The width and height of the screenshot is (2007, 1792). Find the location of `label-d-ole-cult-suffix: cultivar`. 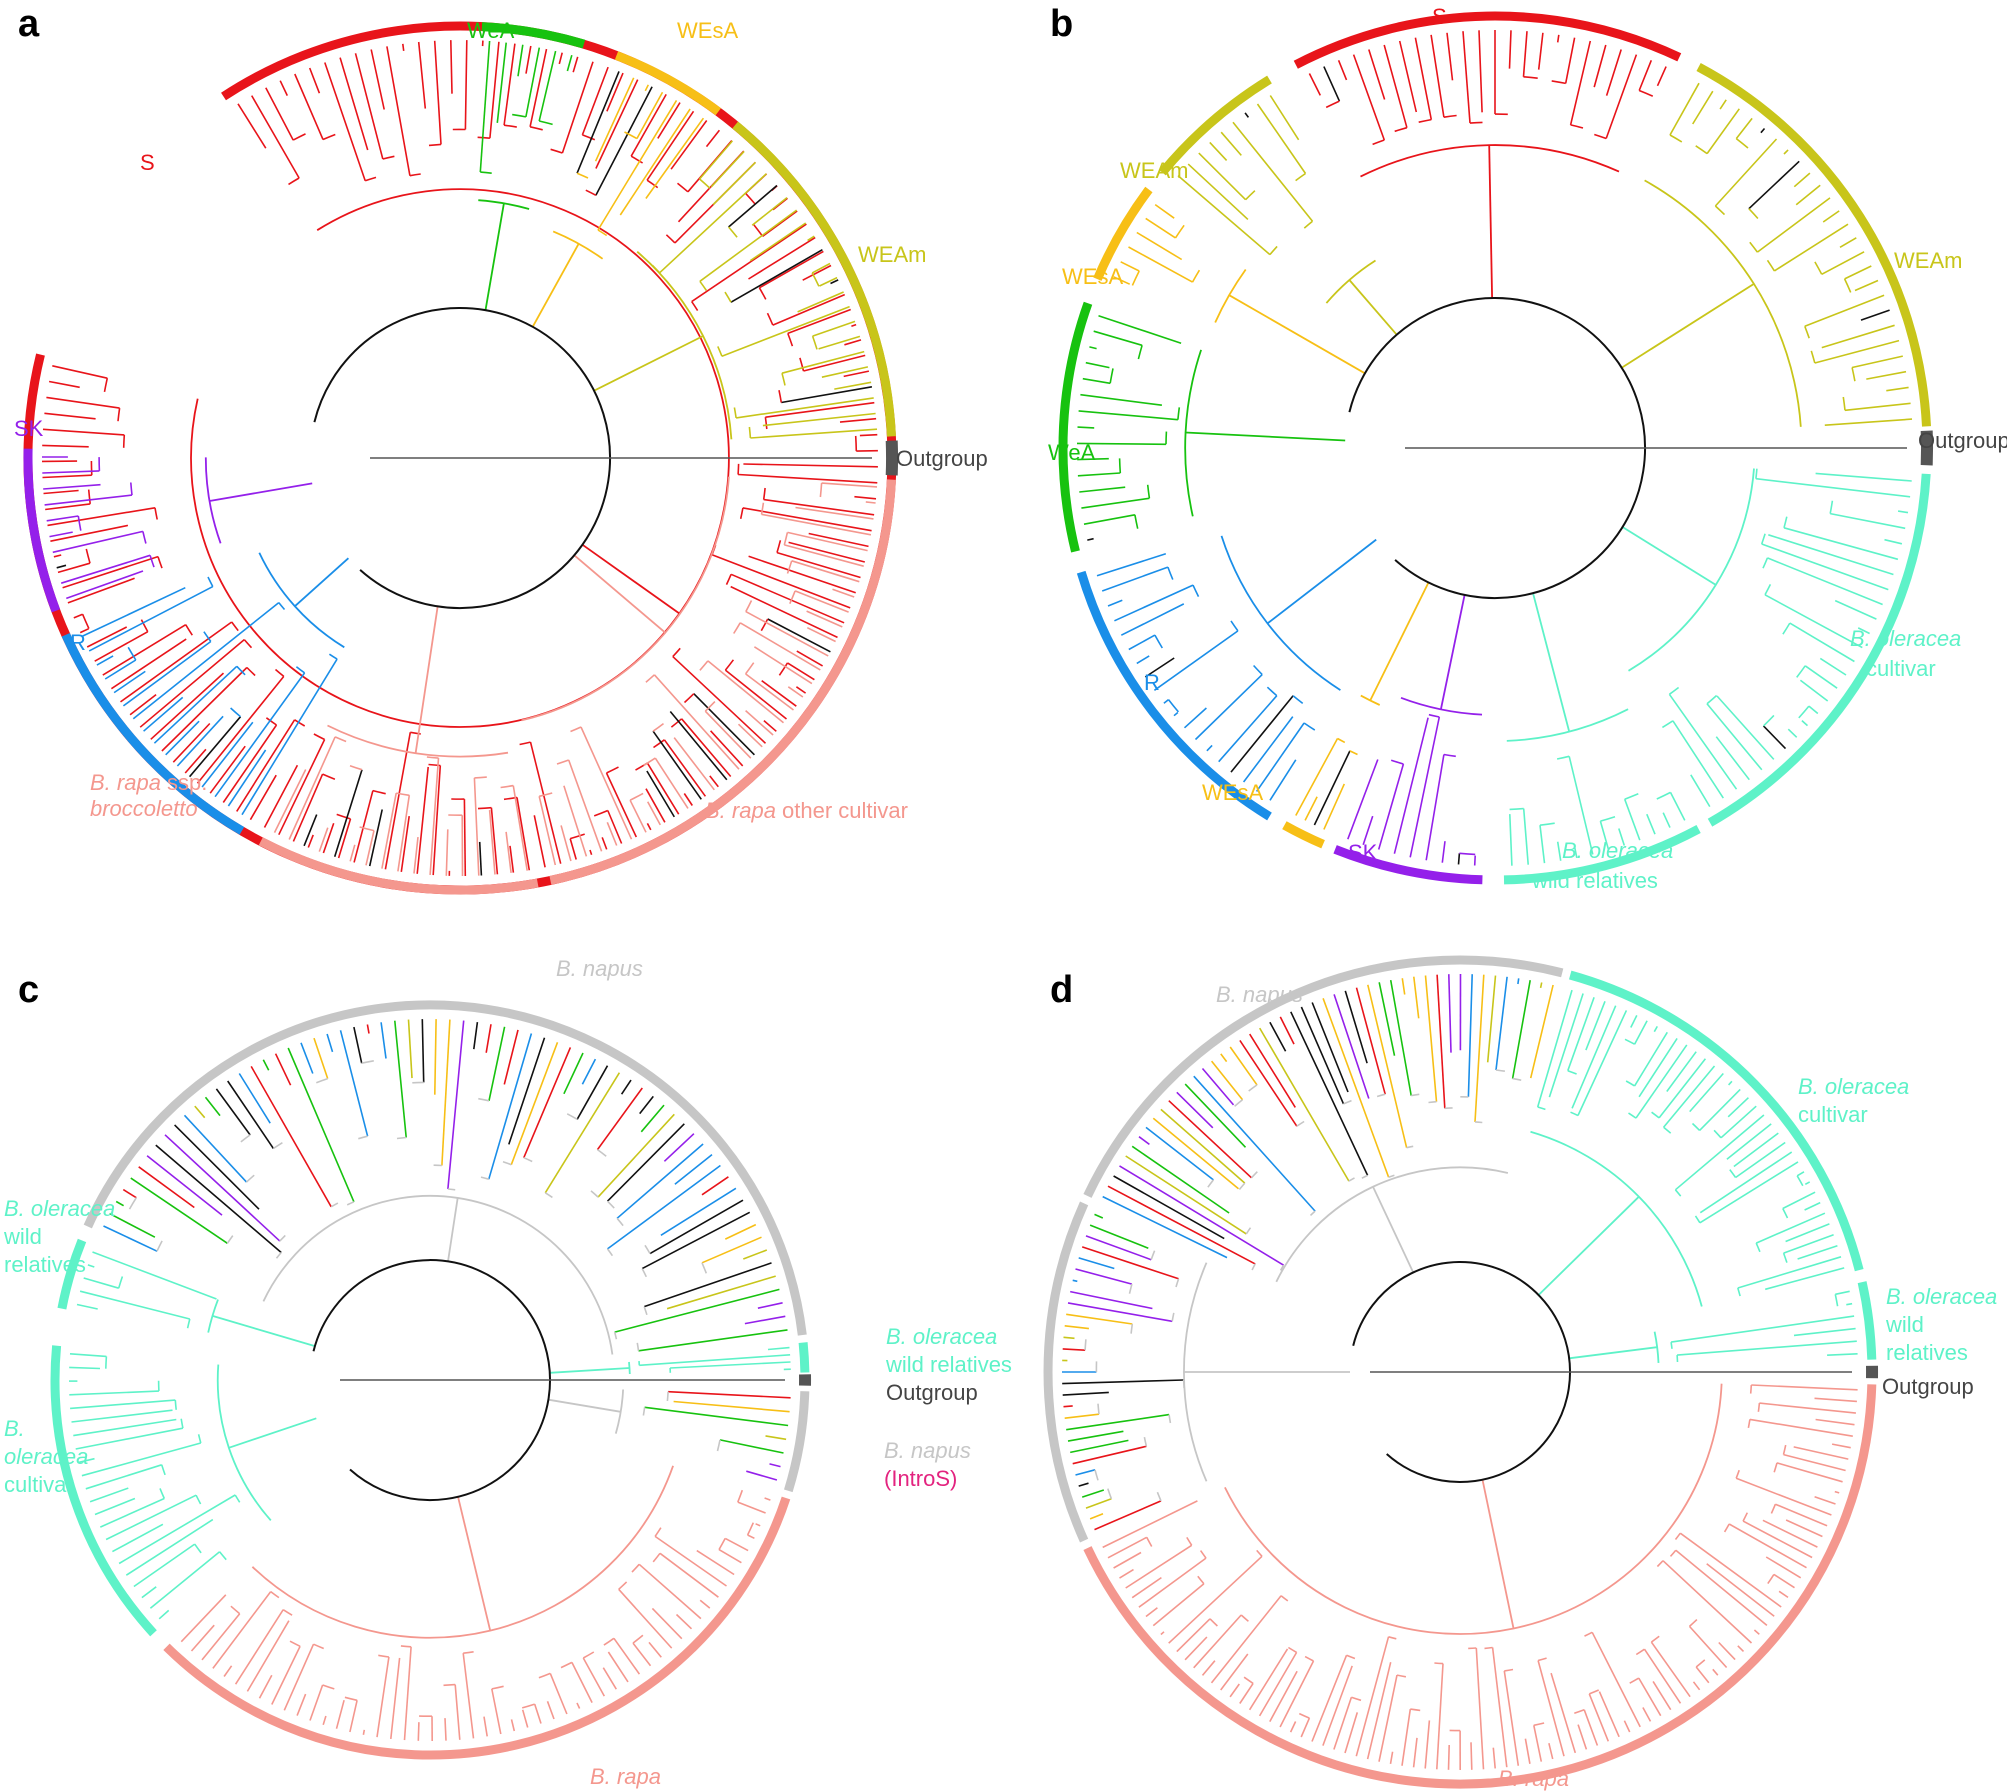

label-d-ole-cult-suffix: cultivar is located at coordinates (1833, 1114).